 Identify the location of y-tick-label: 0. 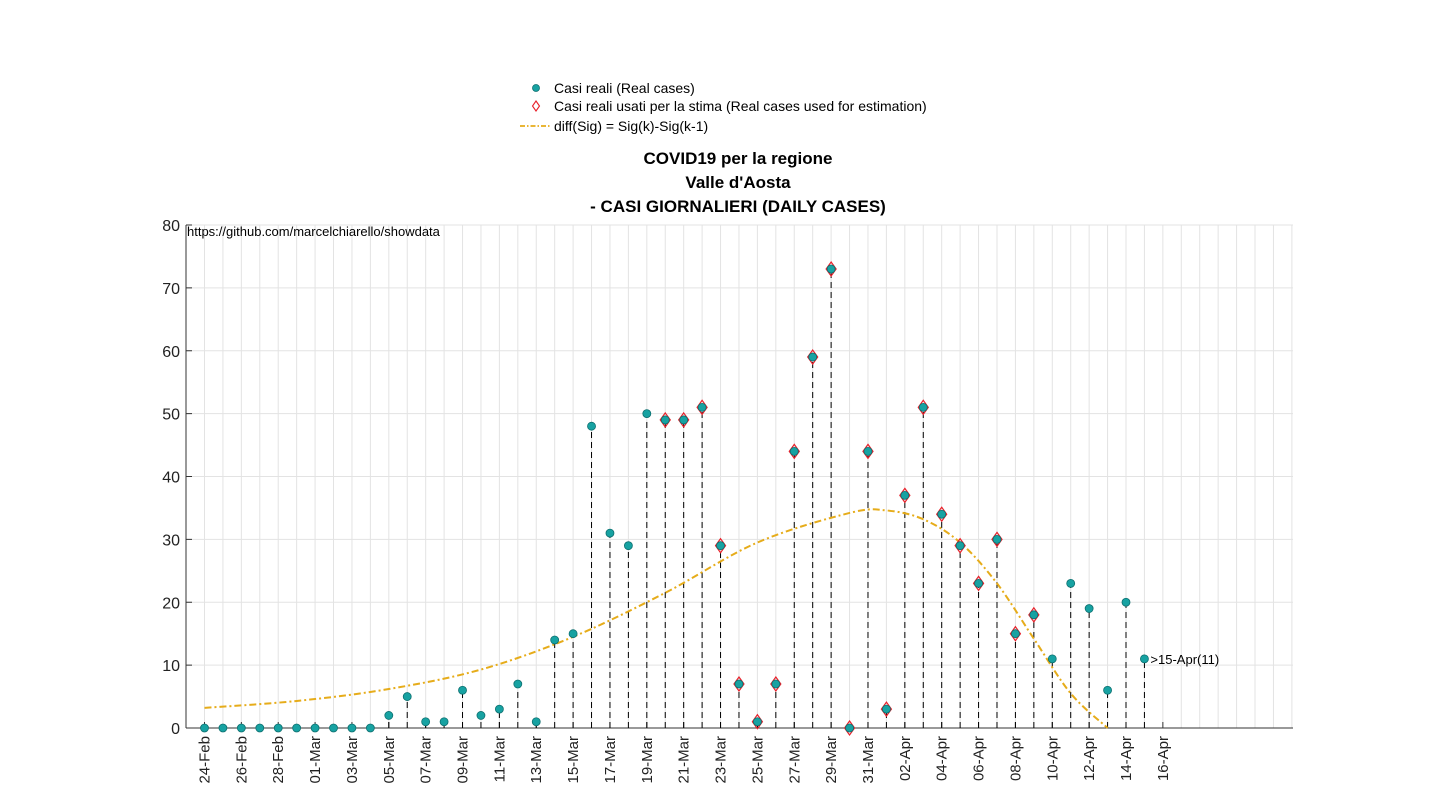
(175, 729).